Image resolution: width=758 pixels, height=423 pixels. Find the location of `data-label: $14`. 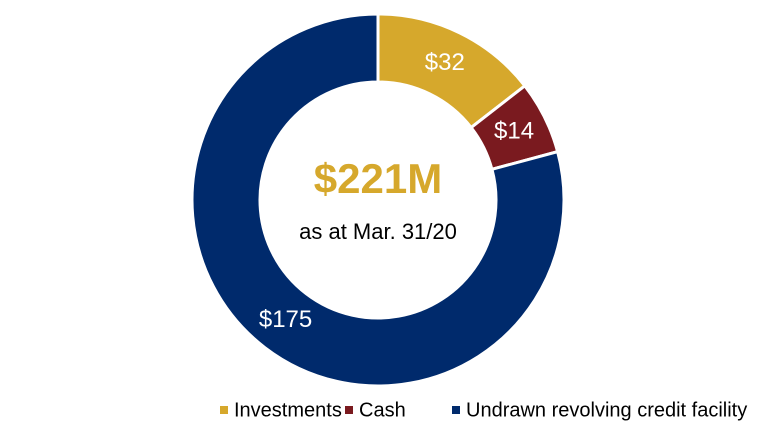

data-label: $14 is located at coordinates (514, 131).